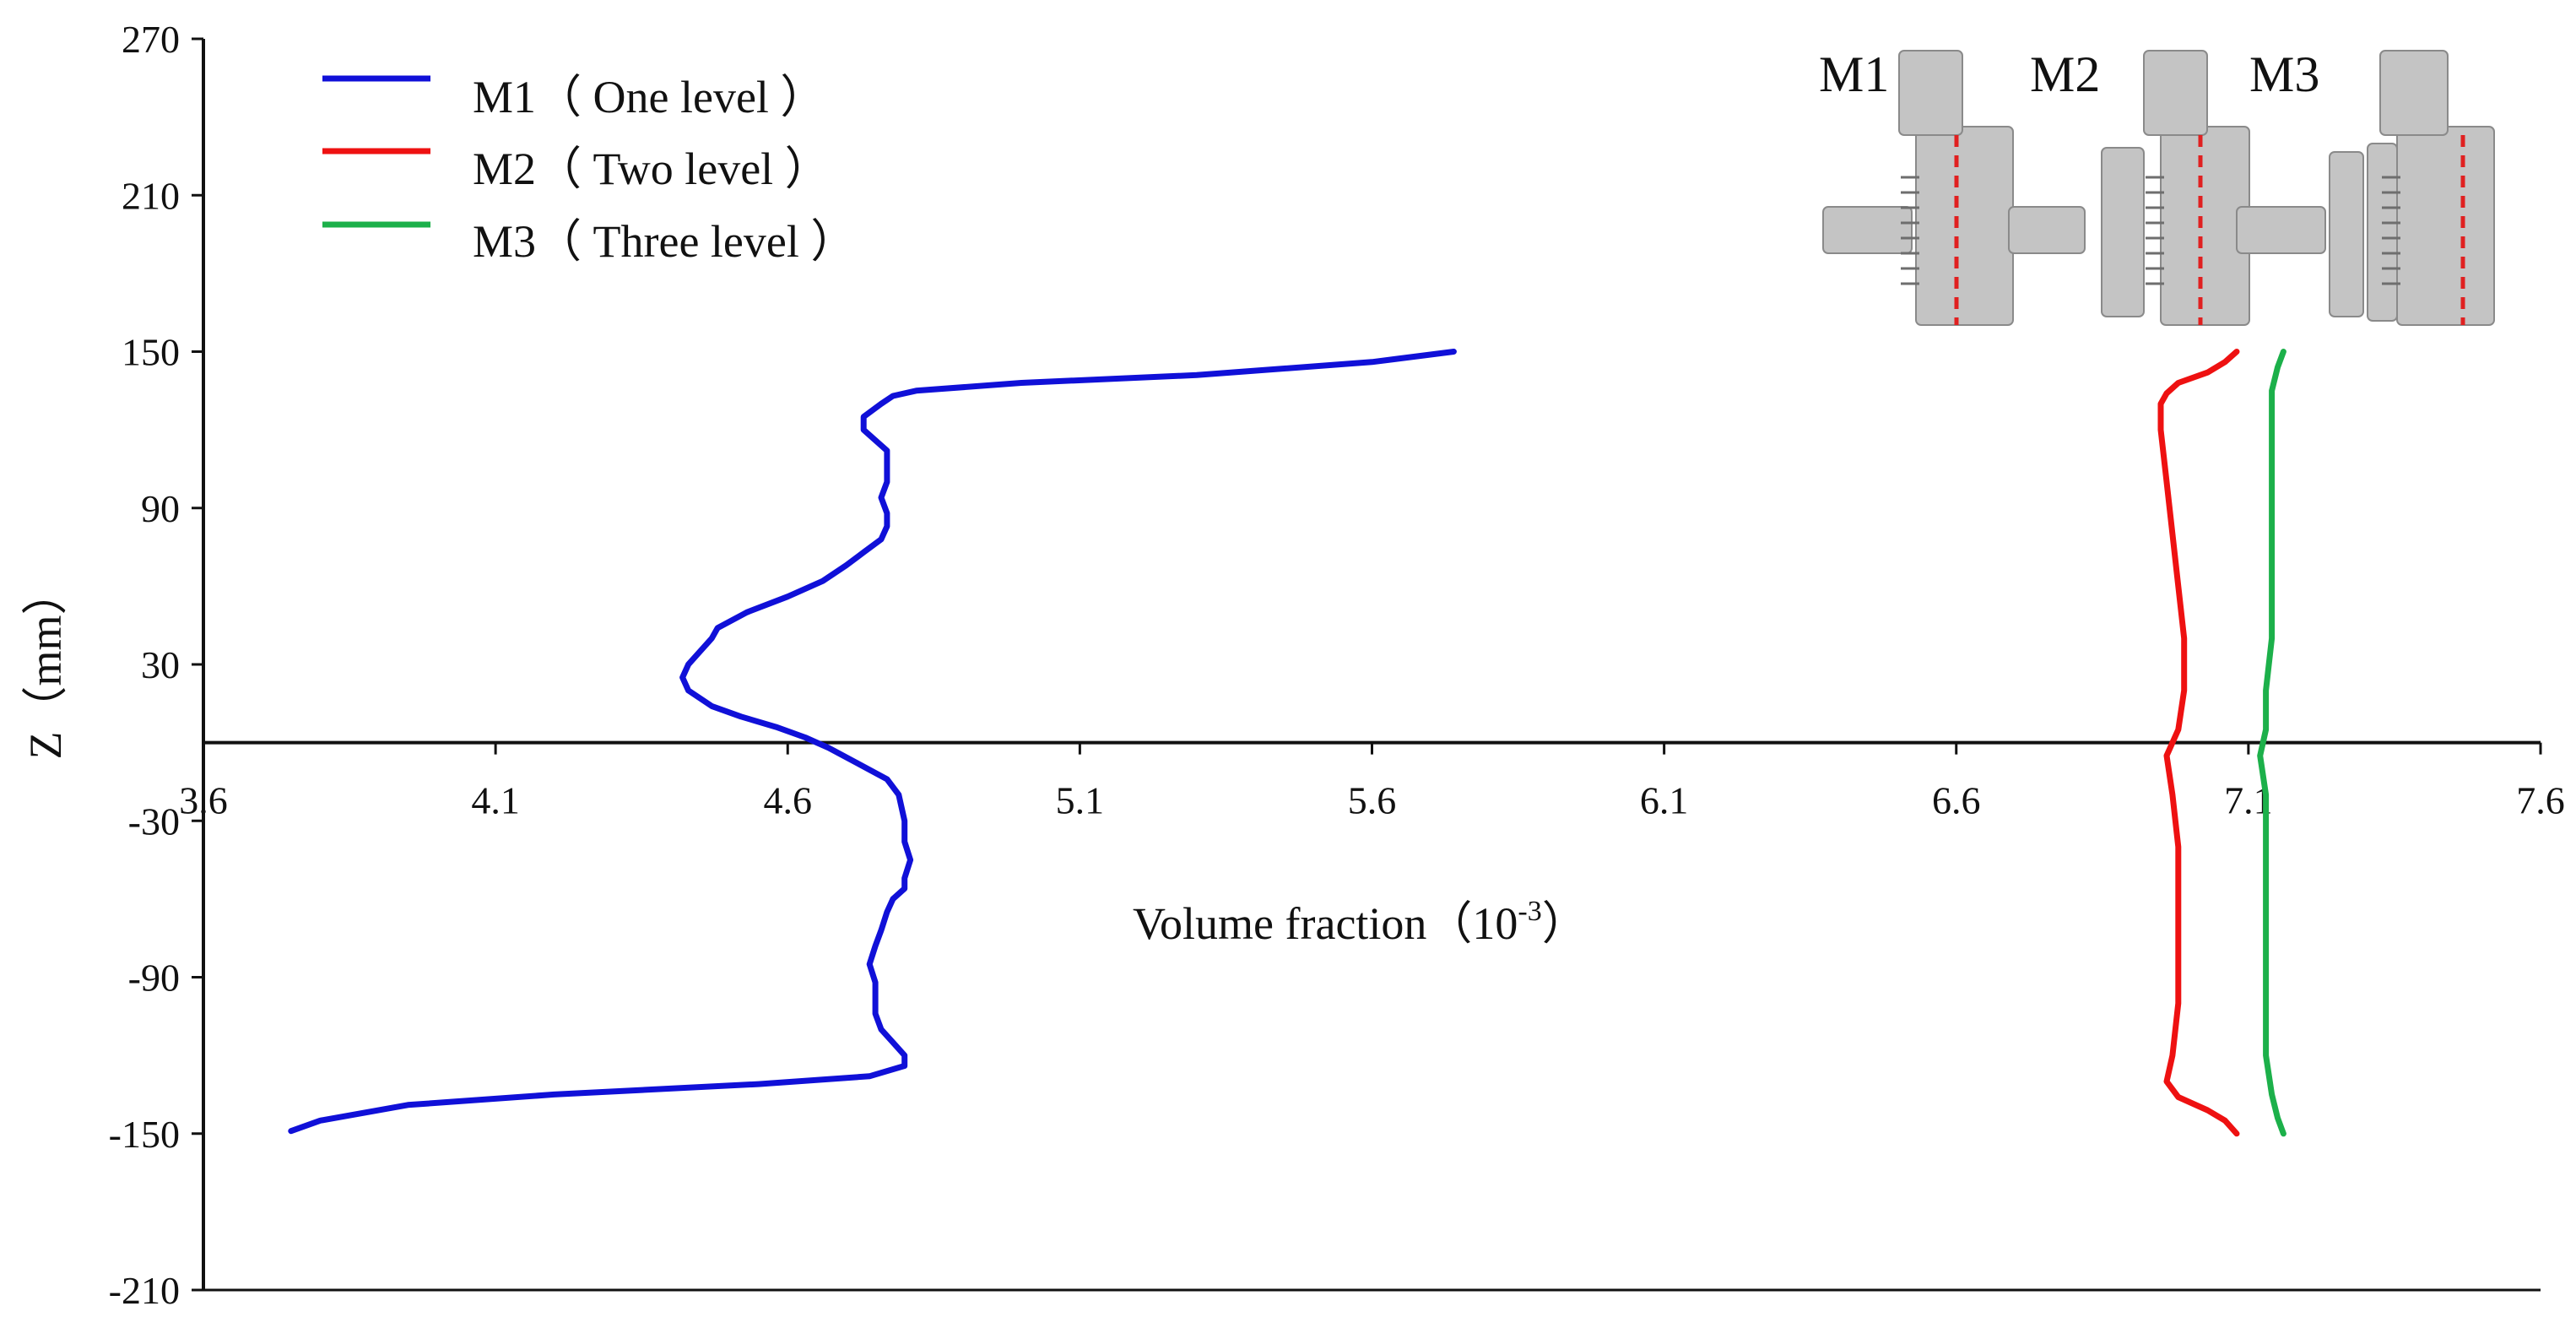  What do you see at coordinates (203, 800) in the screenshot?
I see `x-tick-label: 3.6` at bounding box center [203, 800].